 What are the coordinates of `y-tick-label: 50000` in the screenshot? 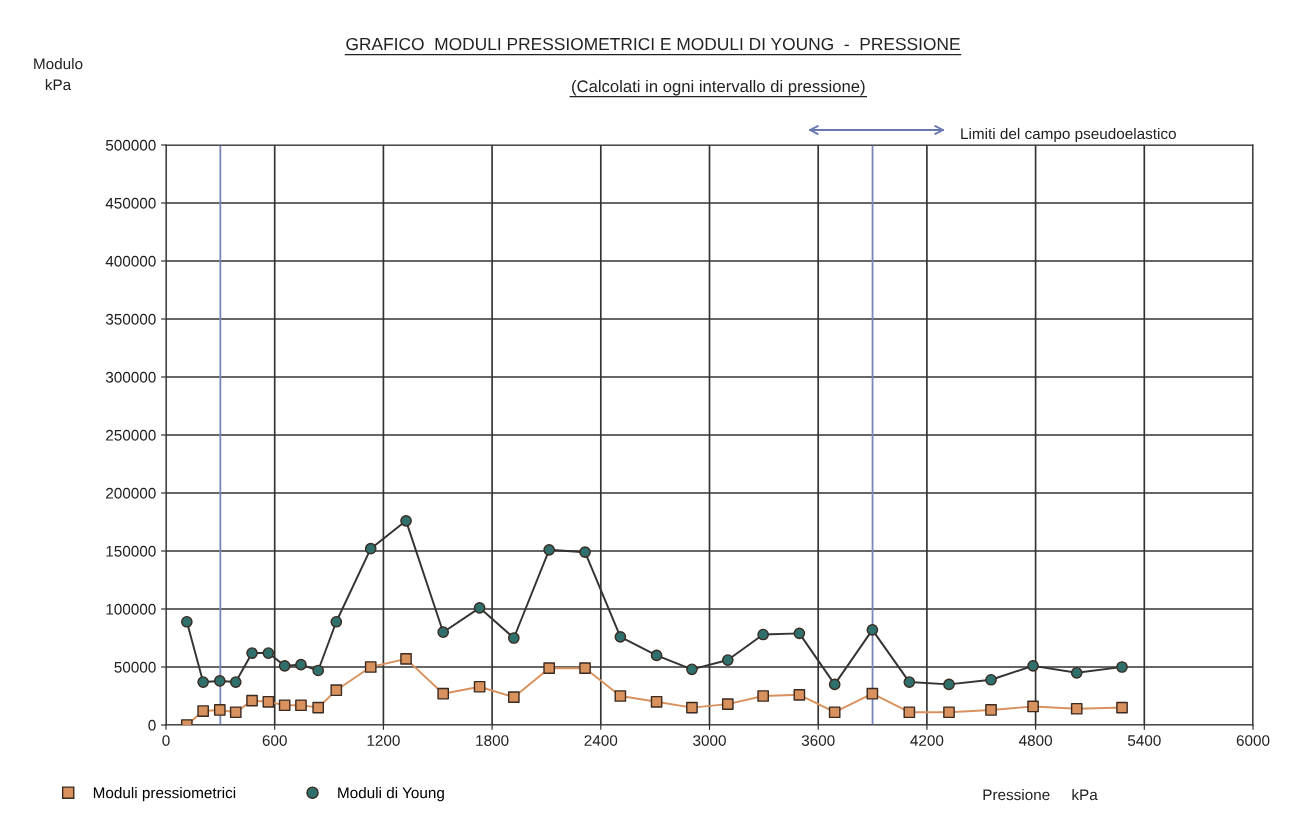 It's located at (135, 667).